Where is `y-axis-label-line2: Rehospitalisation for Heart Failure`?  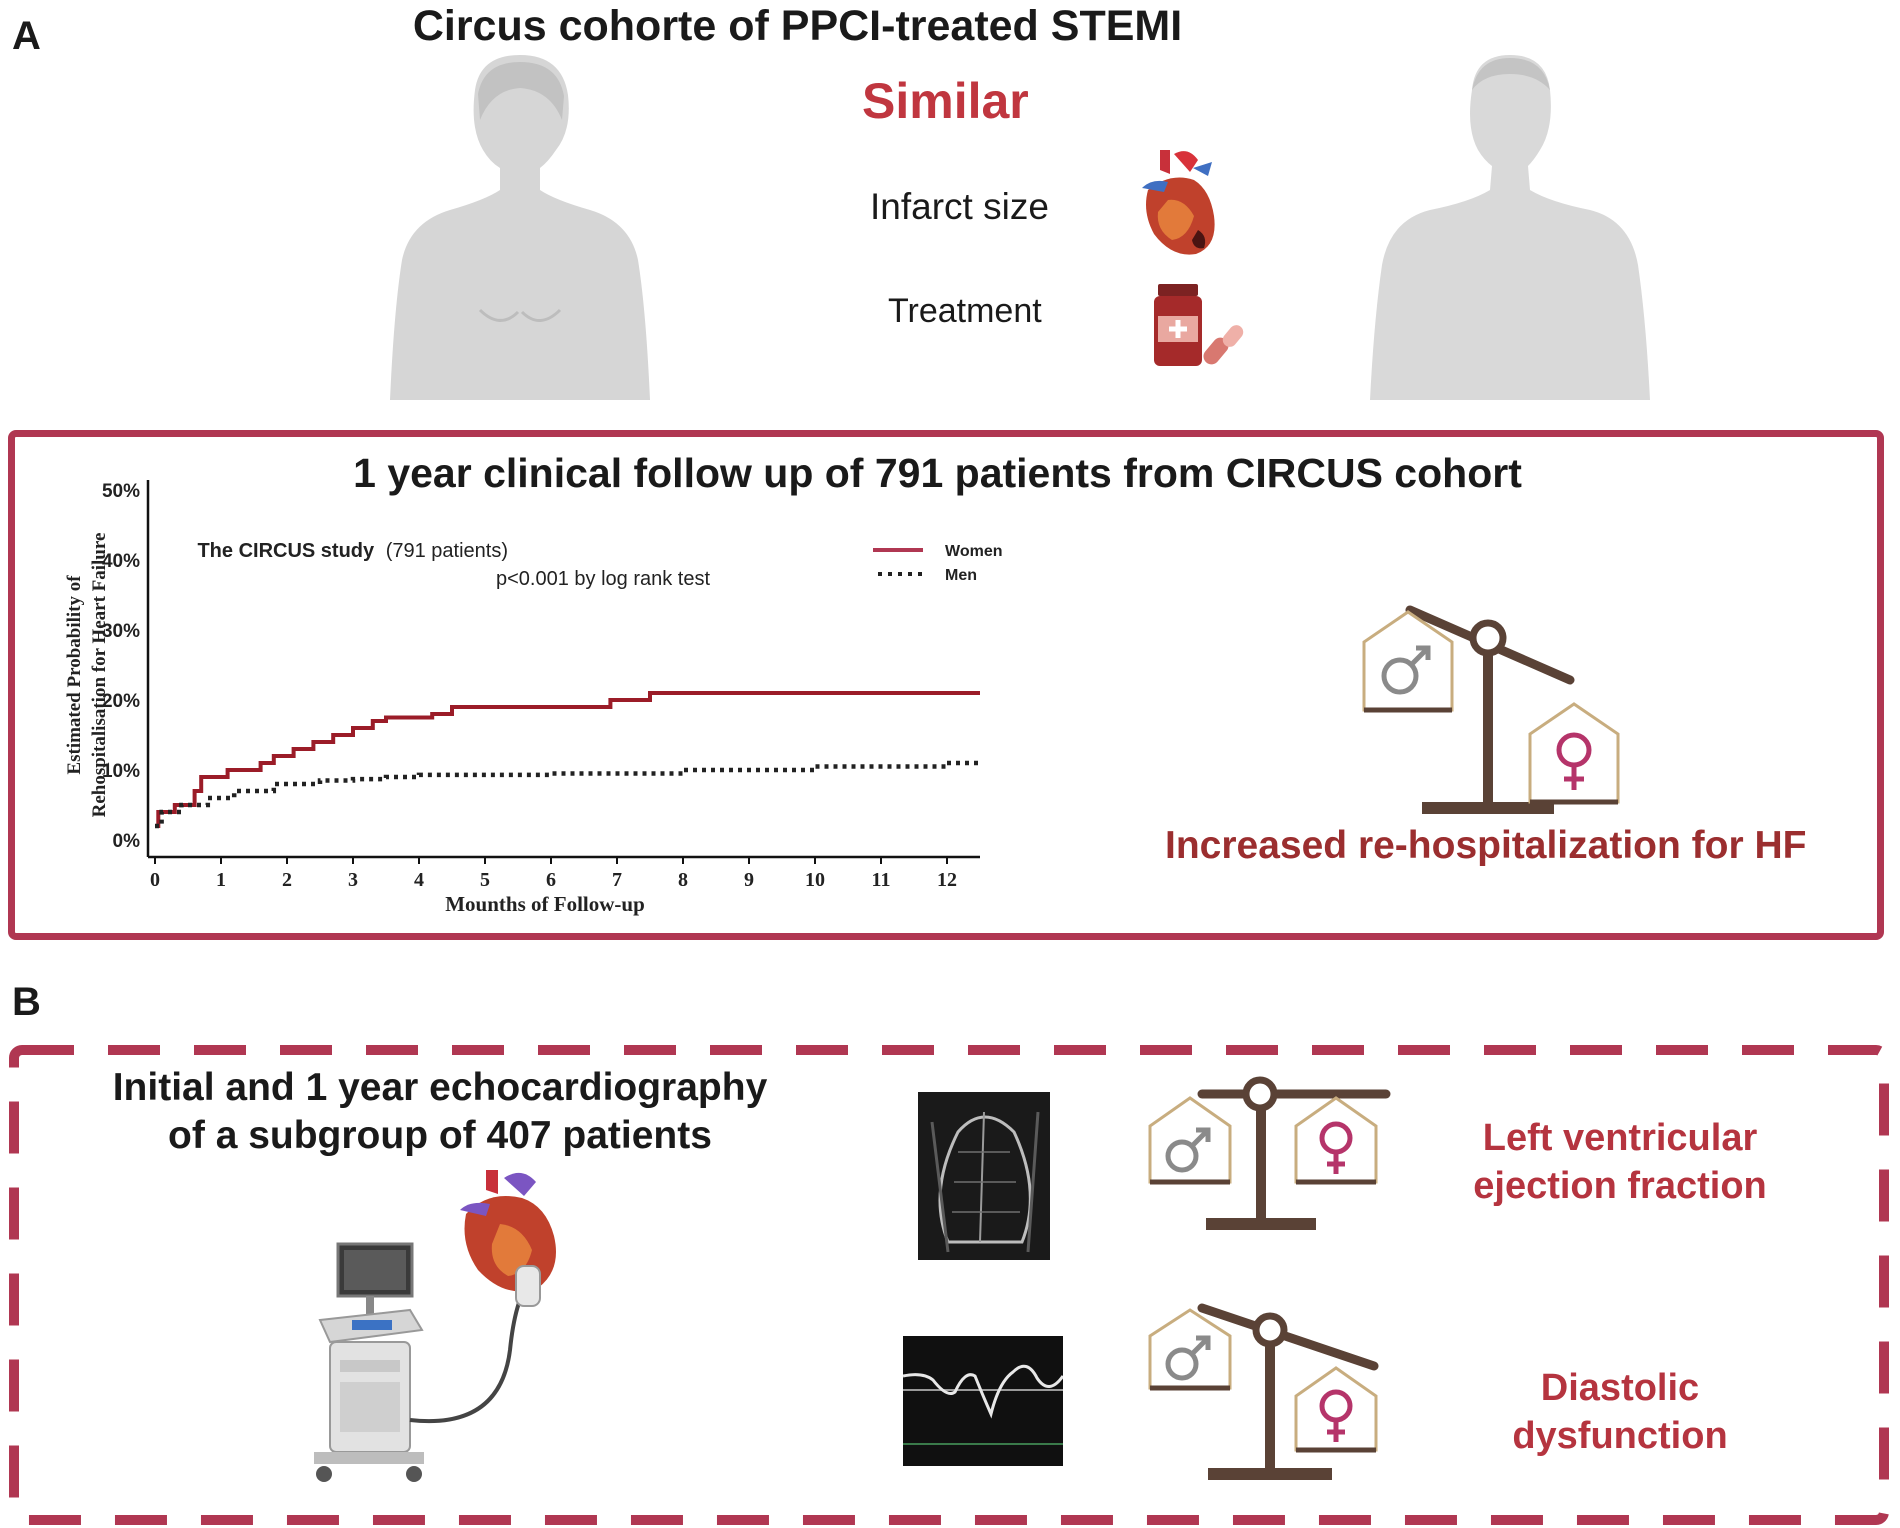 y-axis-label-line2: Rehospitalisation for Heart Failure is located at coordinates (99, 675).